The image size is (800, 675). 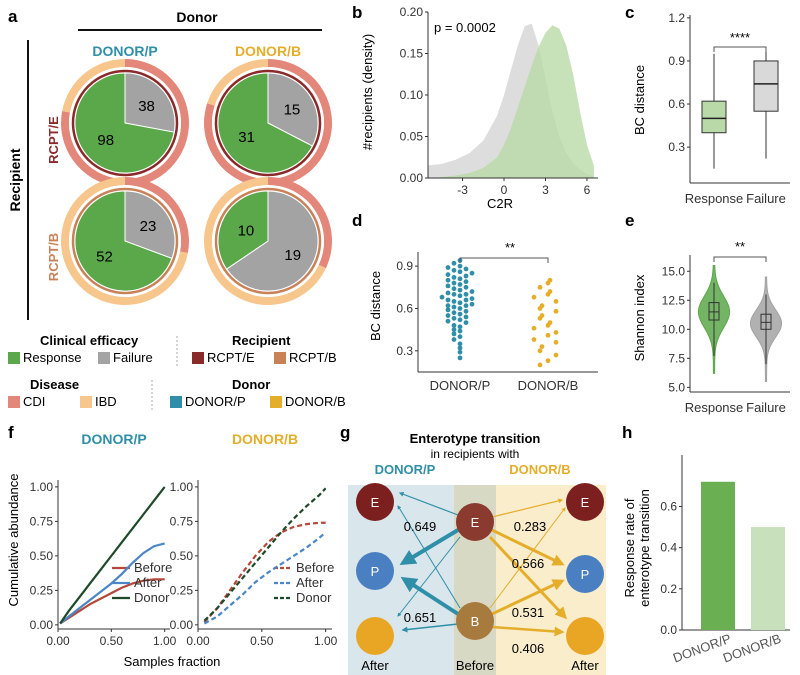 What do you see at coordinates (465, 27) in the screenshot?
I see `panel-b-pvalue: p = 0.0002` at bounding box center [465, 27].